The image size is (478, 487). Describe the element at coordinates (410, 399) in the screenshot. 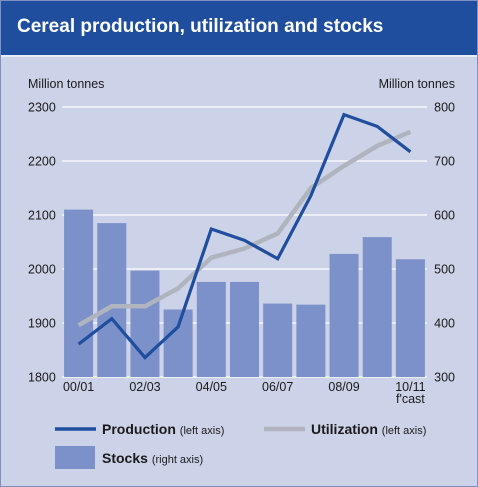

I see `forecast-note: f'cast` at that location.